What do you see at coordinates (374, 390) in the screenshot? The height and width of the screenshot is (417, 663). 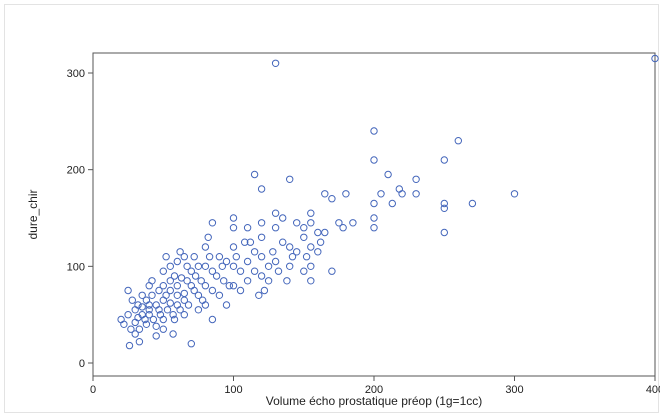 I see `x-tick-label: 200` at bounding box center [374, 390].